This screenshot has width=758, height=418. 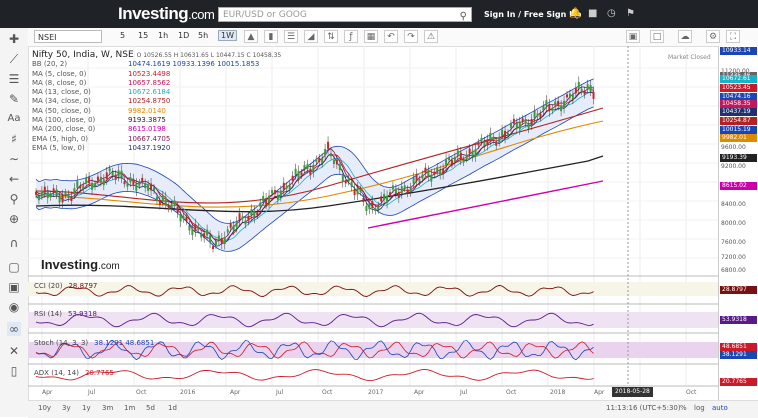 What do you see at coordinates (345, 14) in the screenshot?
I see `search-input: EUR/USD or GOOG ⚲` at bounding box center [345, 14].